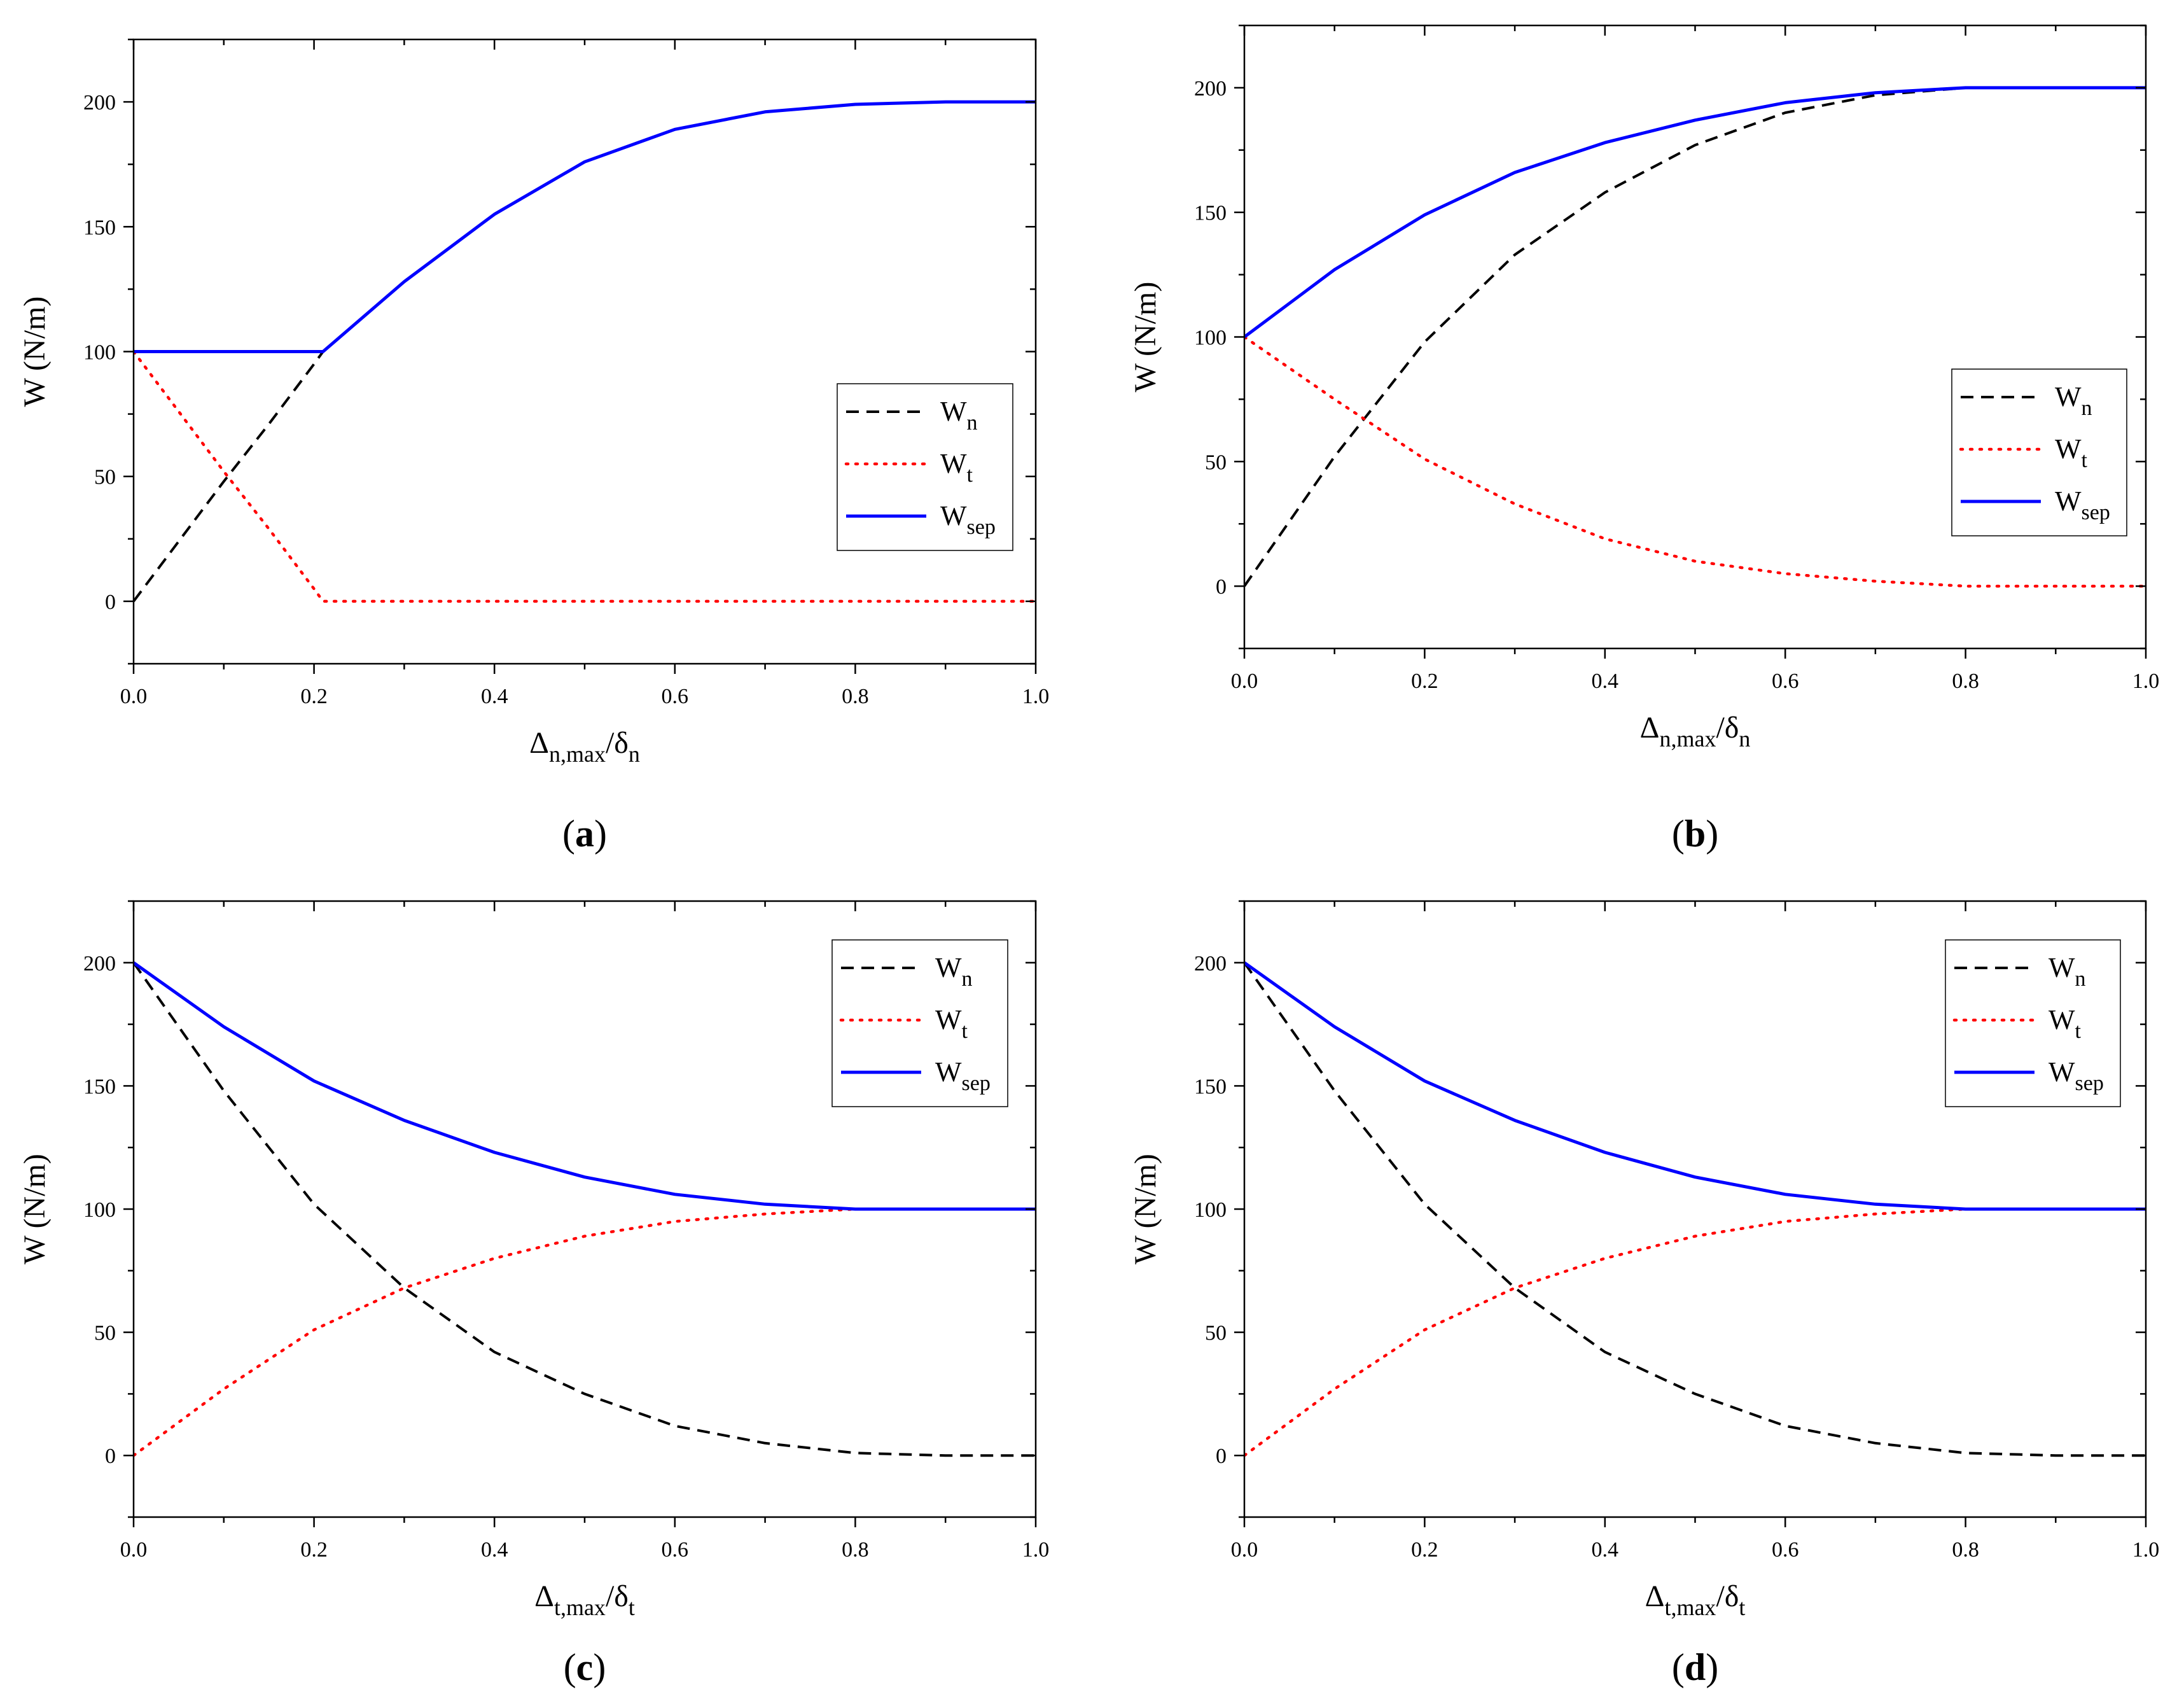 The height and width of the screenshot is (1708, 2184). I want to click on panel-label: (a), so click(584, 834).